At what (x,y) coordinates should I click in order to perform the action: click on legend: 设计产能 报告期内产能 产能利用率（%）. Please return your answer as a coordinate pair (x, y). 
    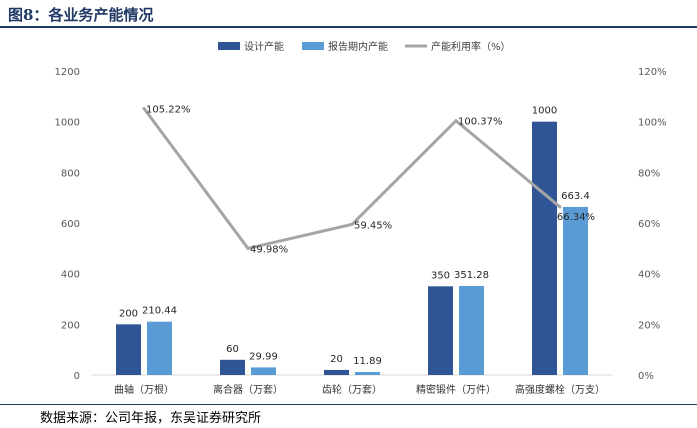
    Looking at the image, I should click on (364, 46).